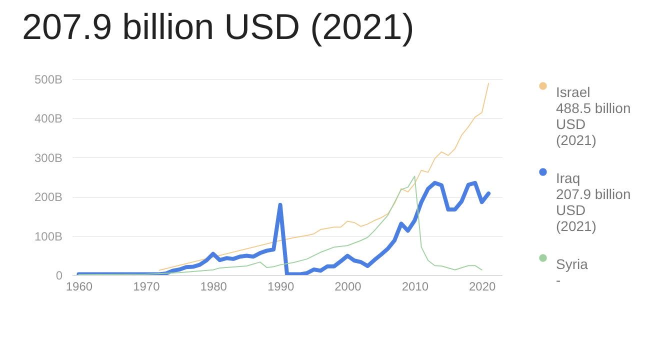  Describe the element at coordinates (280, 287) in the screenshot. I see `x-tick-label: 1990` at that location.